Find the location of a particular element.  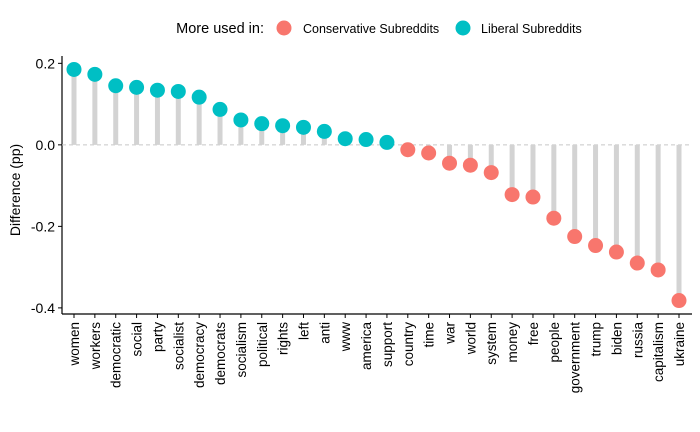

x-tick-label: free is located at coordinates (533, 333).